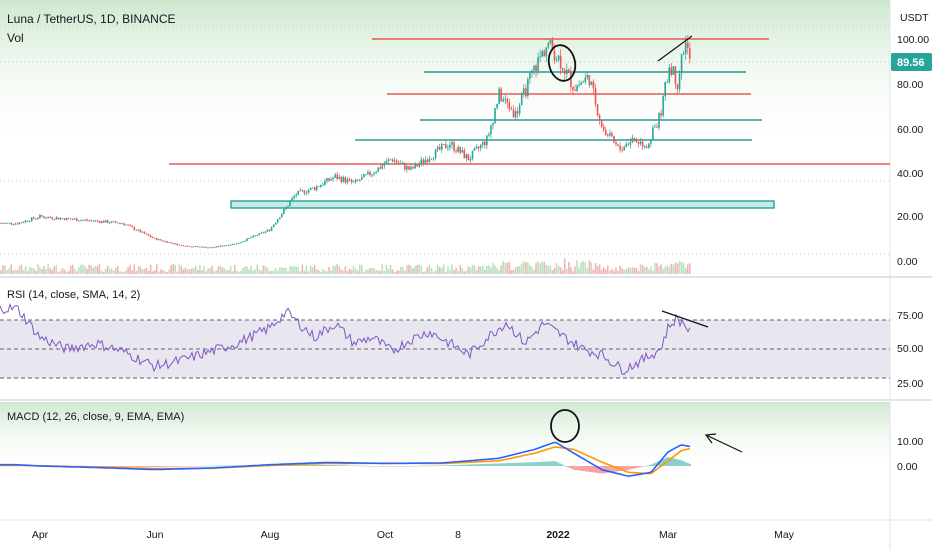 This screenshot has width=932, height=555. Describe the element at coordinates (685, 319) in the screenshot. I see `rsi-trendline` at that location.